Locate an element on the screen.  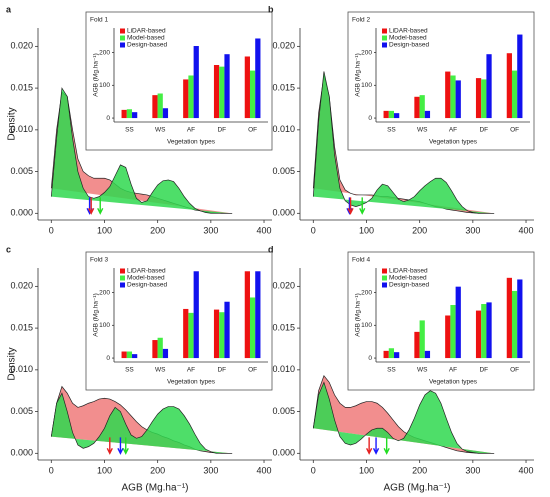
inset-category-label: WS is located at coordinates (422, 370).